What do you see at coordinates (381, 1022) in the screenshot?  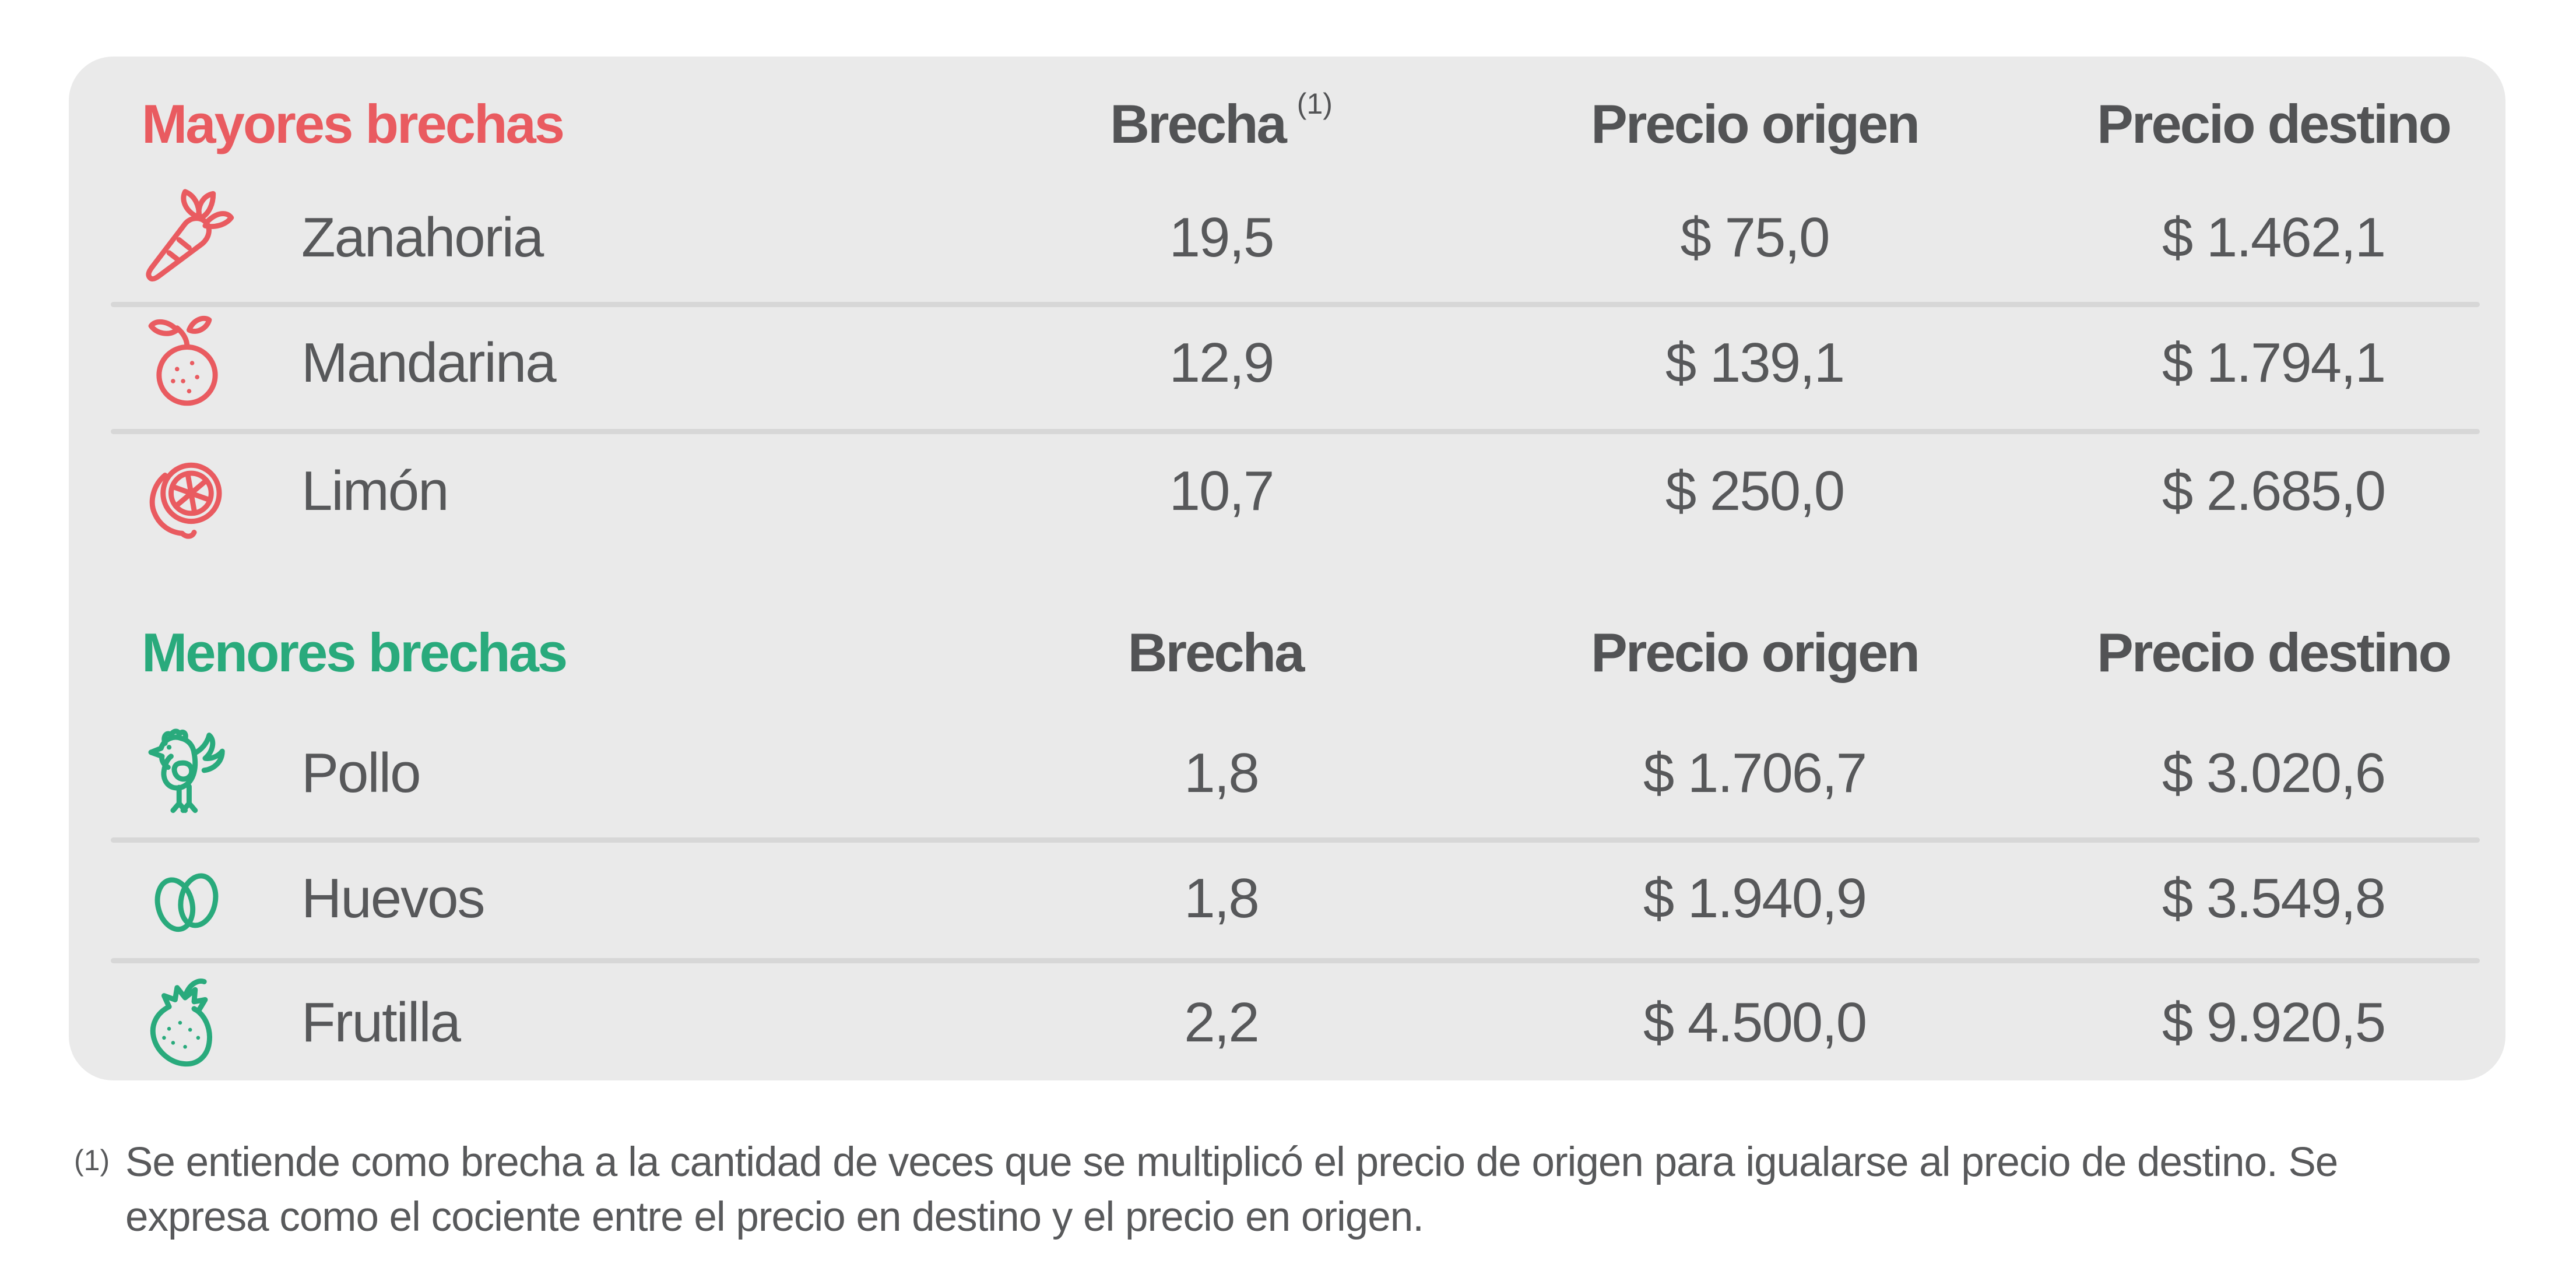 I see `product-name: Frutilla` at bounding box center [381, 1022].